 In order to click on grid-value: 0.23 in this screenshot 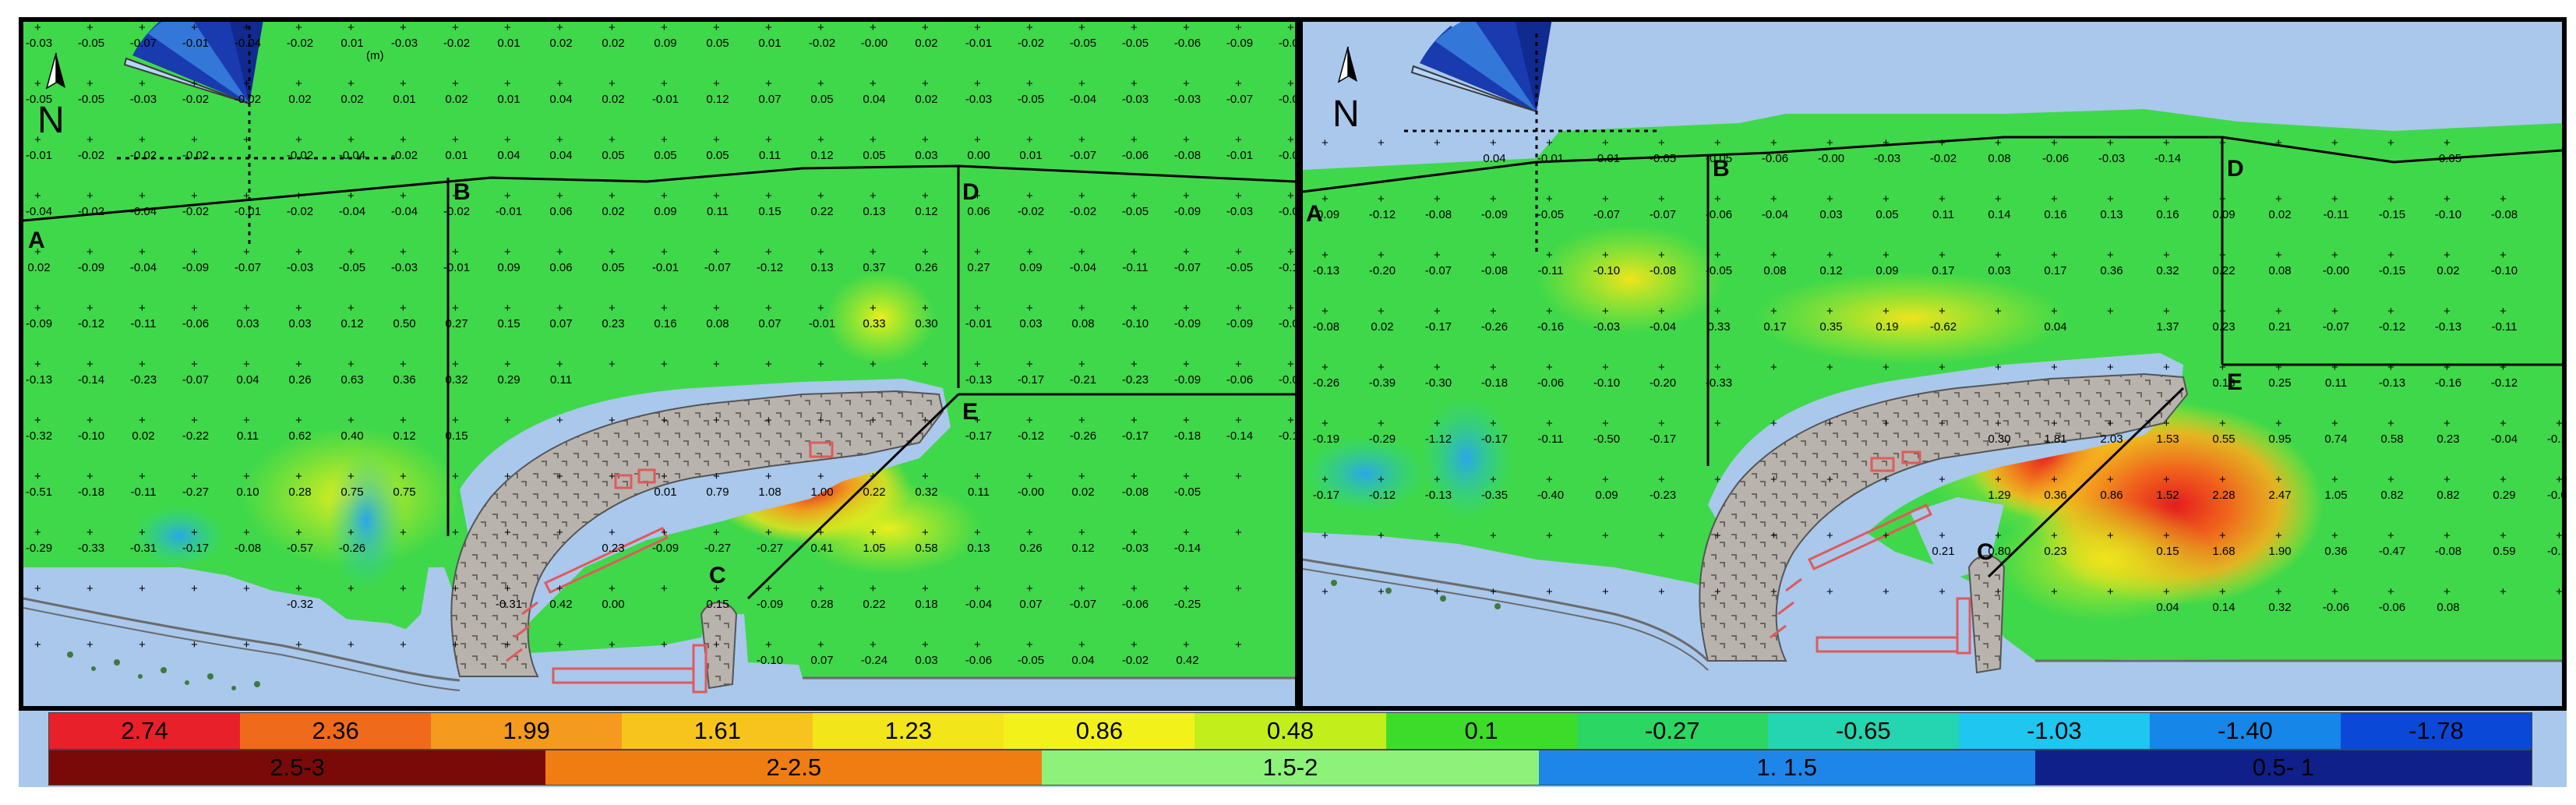, I will do `click(2055, 552)`.